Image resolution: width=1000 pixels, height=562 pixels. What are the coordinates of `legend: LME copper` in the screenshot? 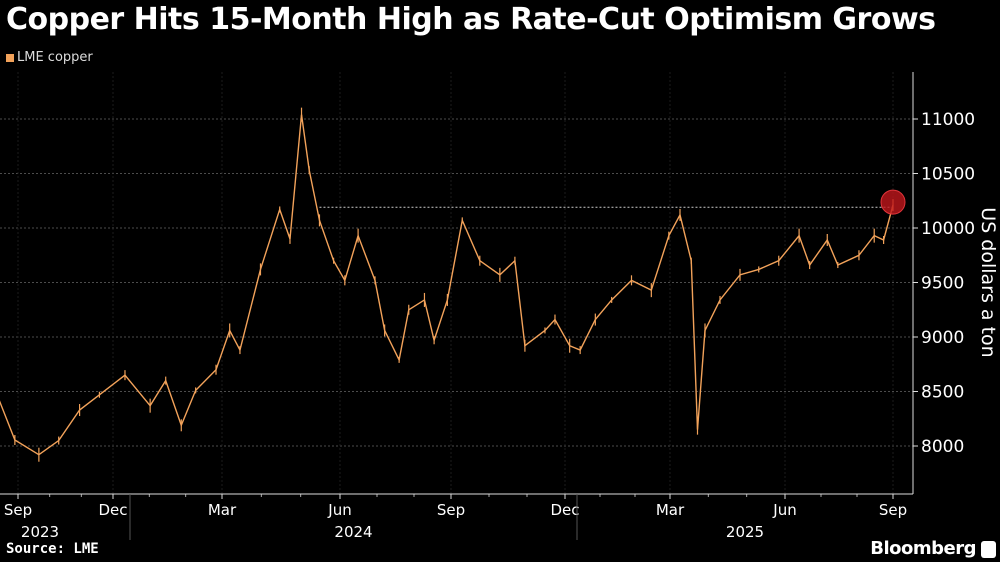 It's located at (49, 57).